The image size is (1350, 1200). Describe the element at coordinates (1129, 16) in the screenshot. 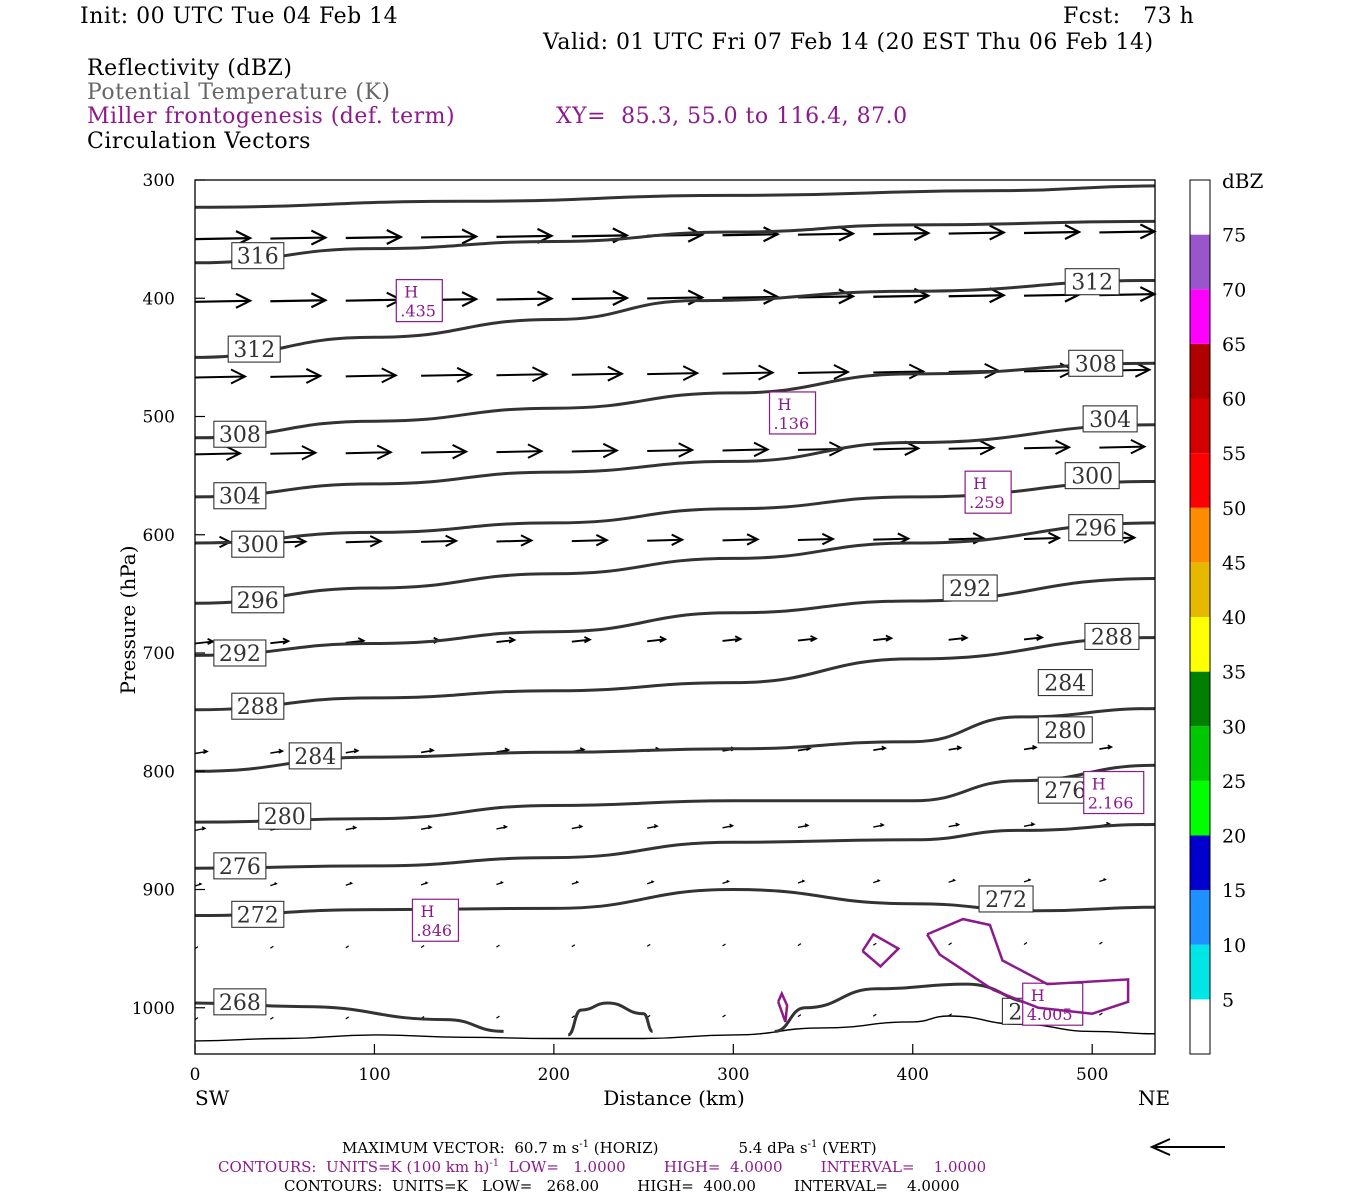

I see `forecast-hour: Fcst: 73 h` at that location.